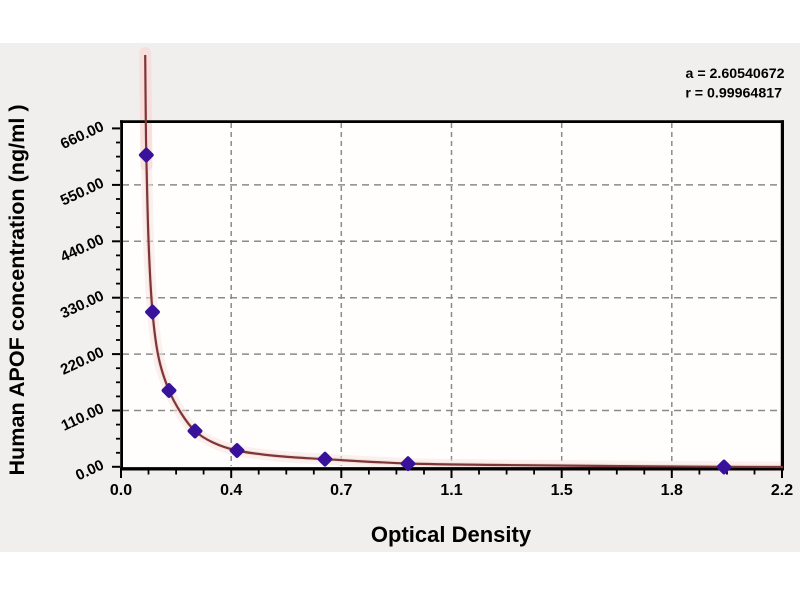  Describe the element at coordinates (82, 135) in the screenshot. I see `svg-text: 660.00` at that location.